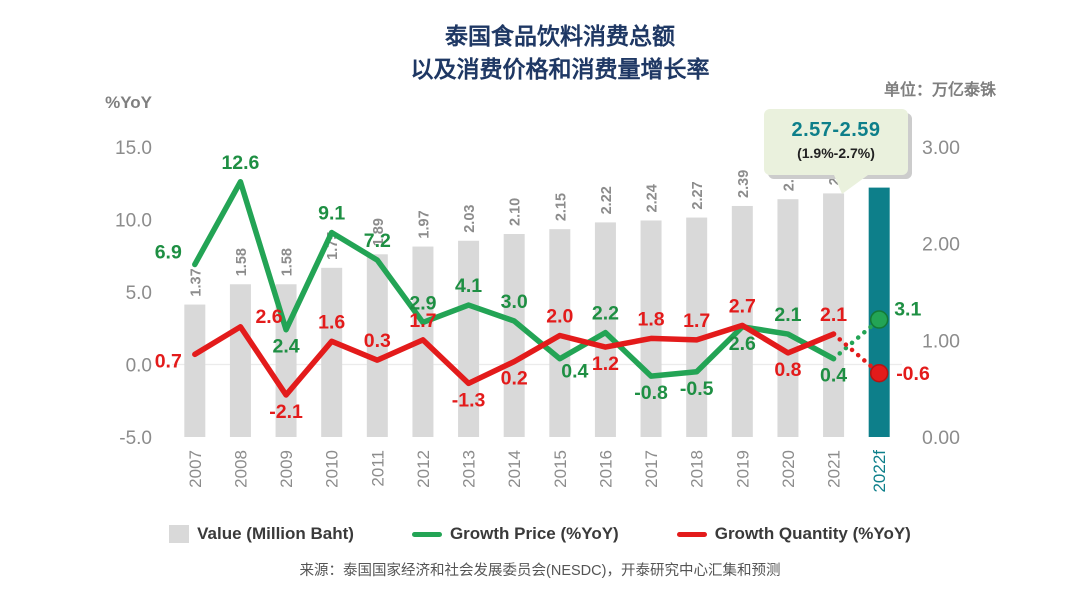 This screenshot has height=608, width=1080. Describe the element at coordinates (742, 344) in the screenshot. I see `growth-price-value-label: 2.6` at that location.